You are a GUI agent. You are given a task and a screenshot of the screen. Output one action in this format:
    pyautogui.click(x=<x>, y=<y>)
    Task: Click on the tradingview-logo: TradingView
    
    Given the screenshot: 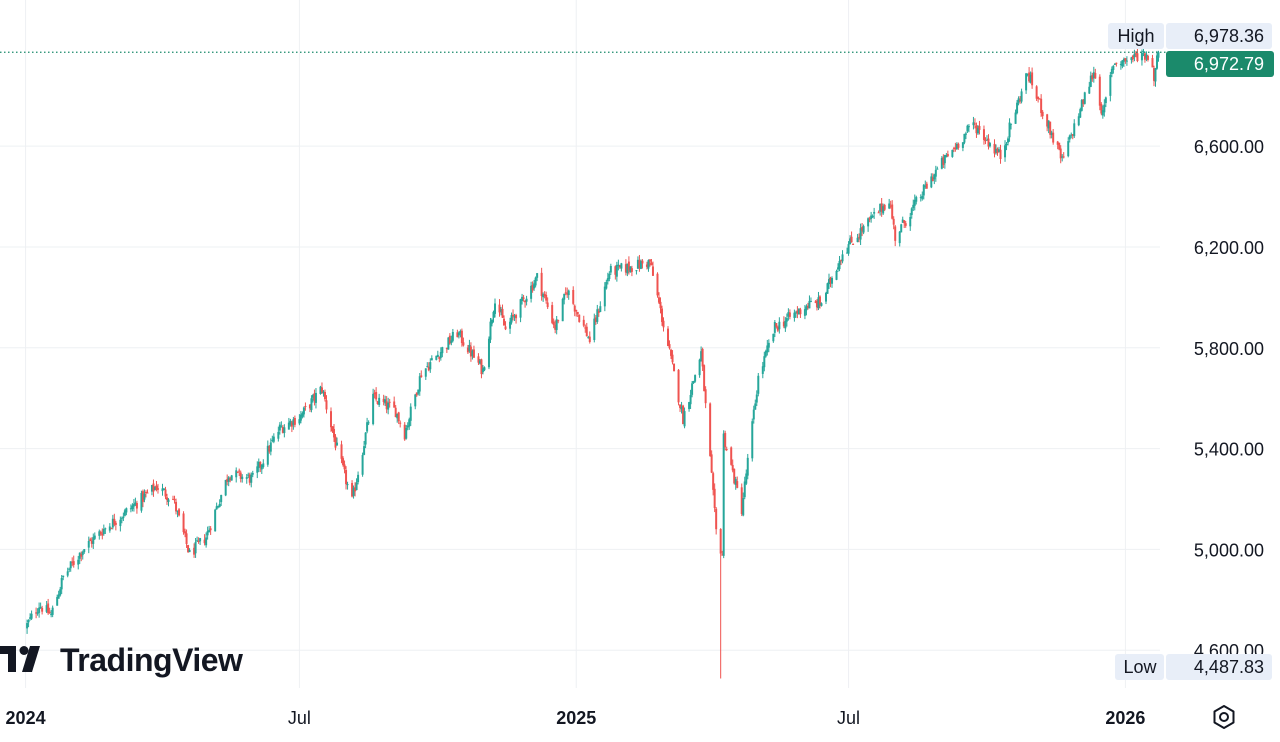 What is the action you would take?
    pyautogui.click(x=122, y=660)
    